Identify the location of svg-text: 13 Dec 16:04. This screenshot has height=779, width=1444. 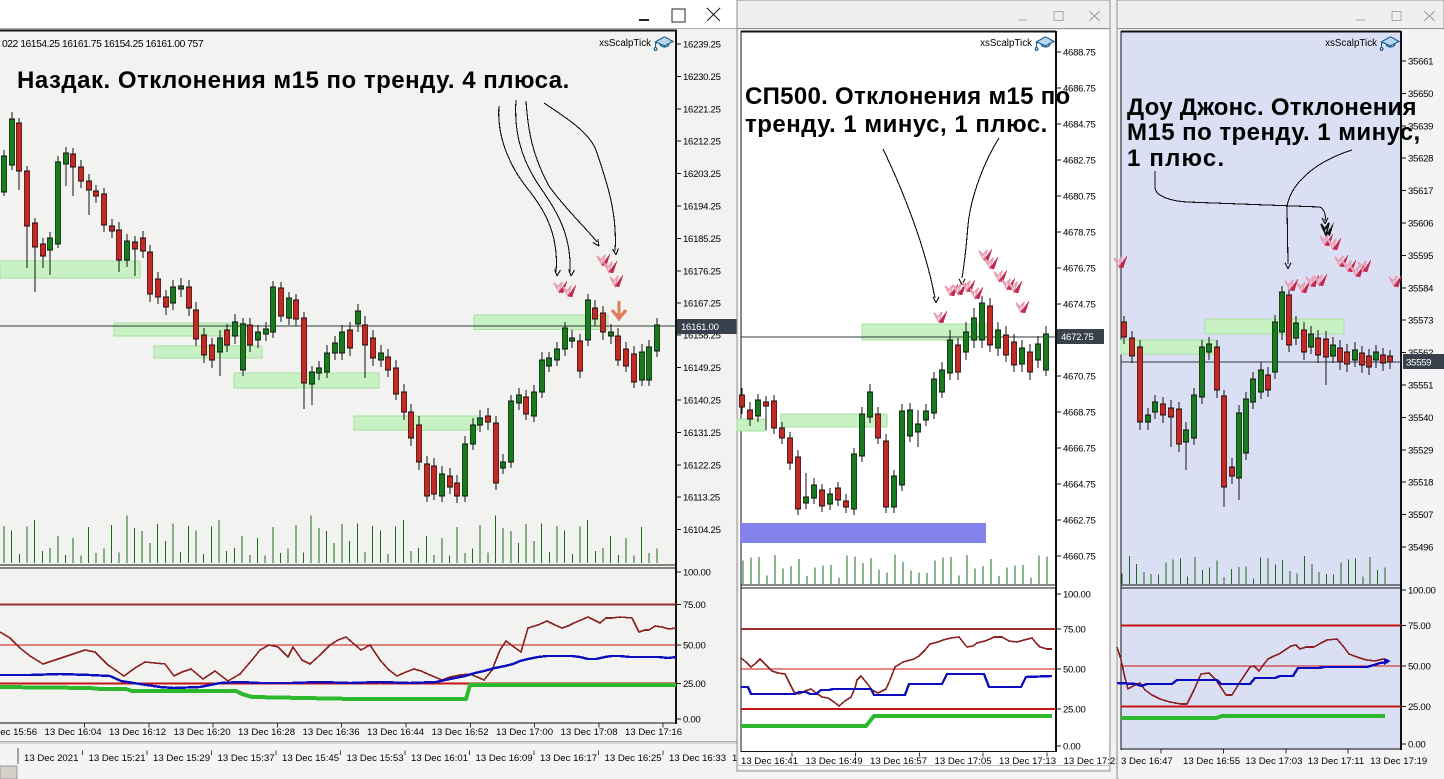
(74, 732).